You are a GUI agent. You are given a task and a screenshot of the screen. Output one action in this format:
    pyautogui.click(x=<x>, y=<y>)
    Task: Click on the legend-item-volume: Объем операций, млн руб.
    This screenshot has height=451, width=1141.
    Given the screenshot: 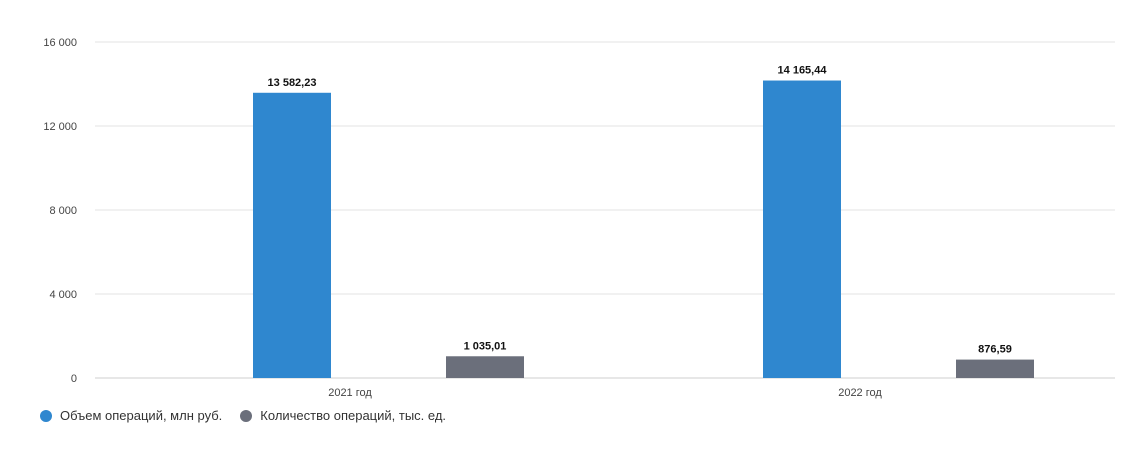 What is the action you would take?
    pyautogui.click(x=131, y=415)
    